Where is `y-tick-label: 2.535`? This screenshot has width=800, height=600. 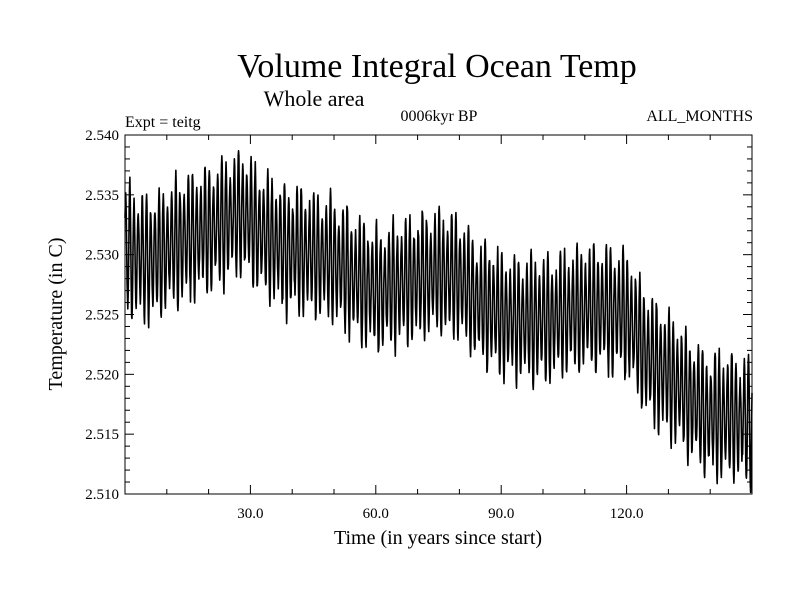
y-tick-label: 2.535 is located at coordinates (102, 196).